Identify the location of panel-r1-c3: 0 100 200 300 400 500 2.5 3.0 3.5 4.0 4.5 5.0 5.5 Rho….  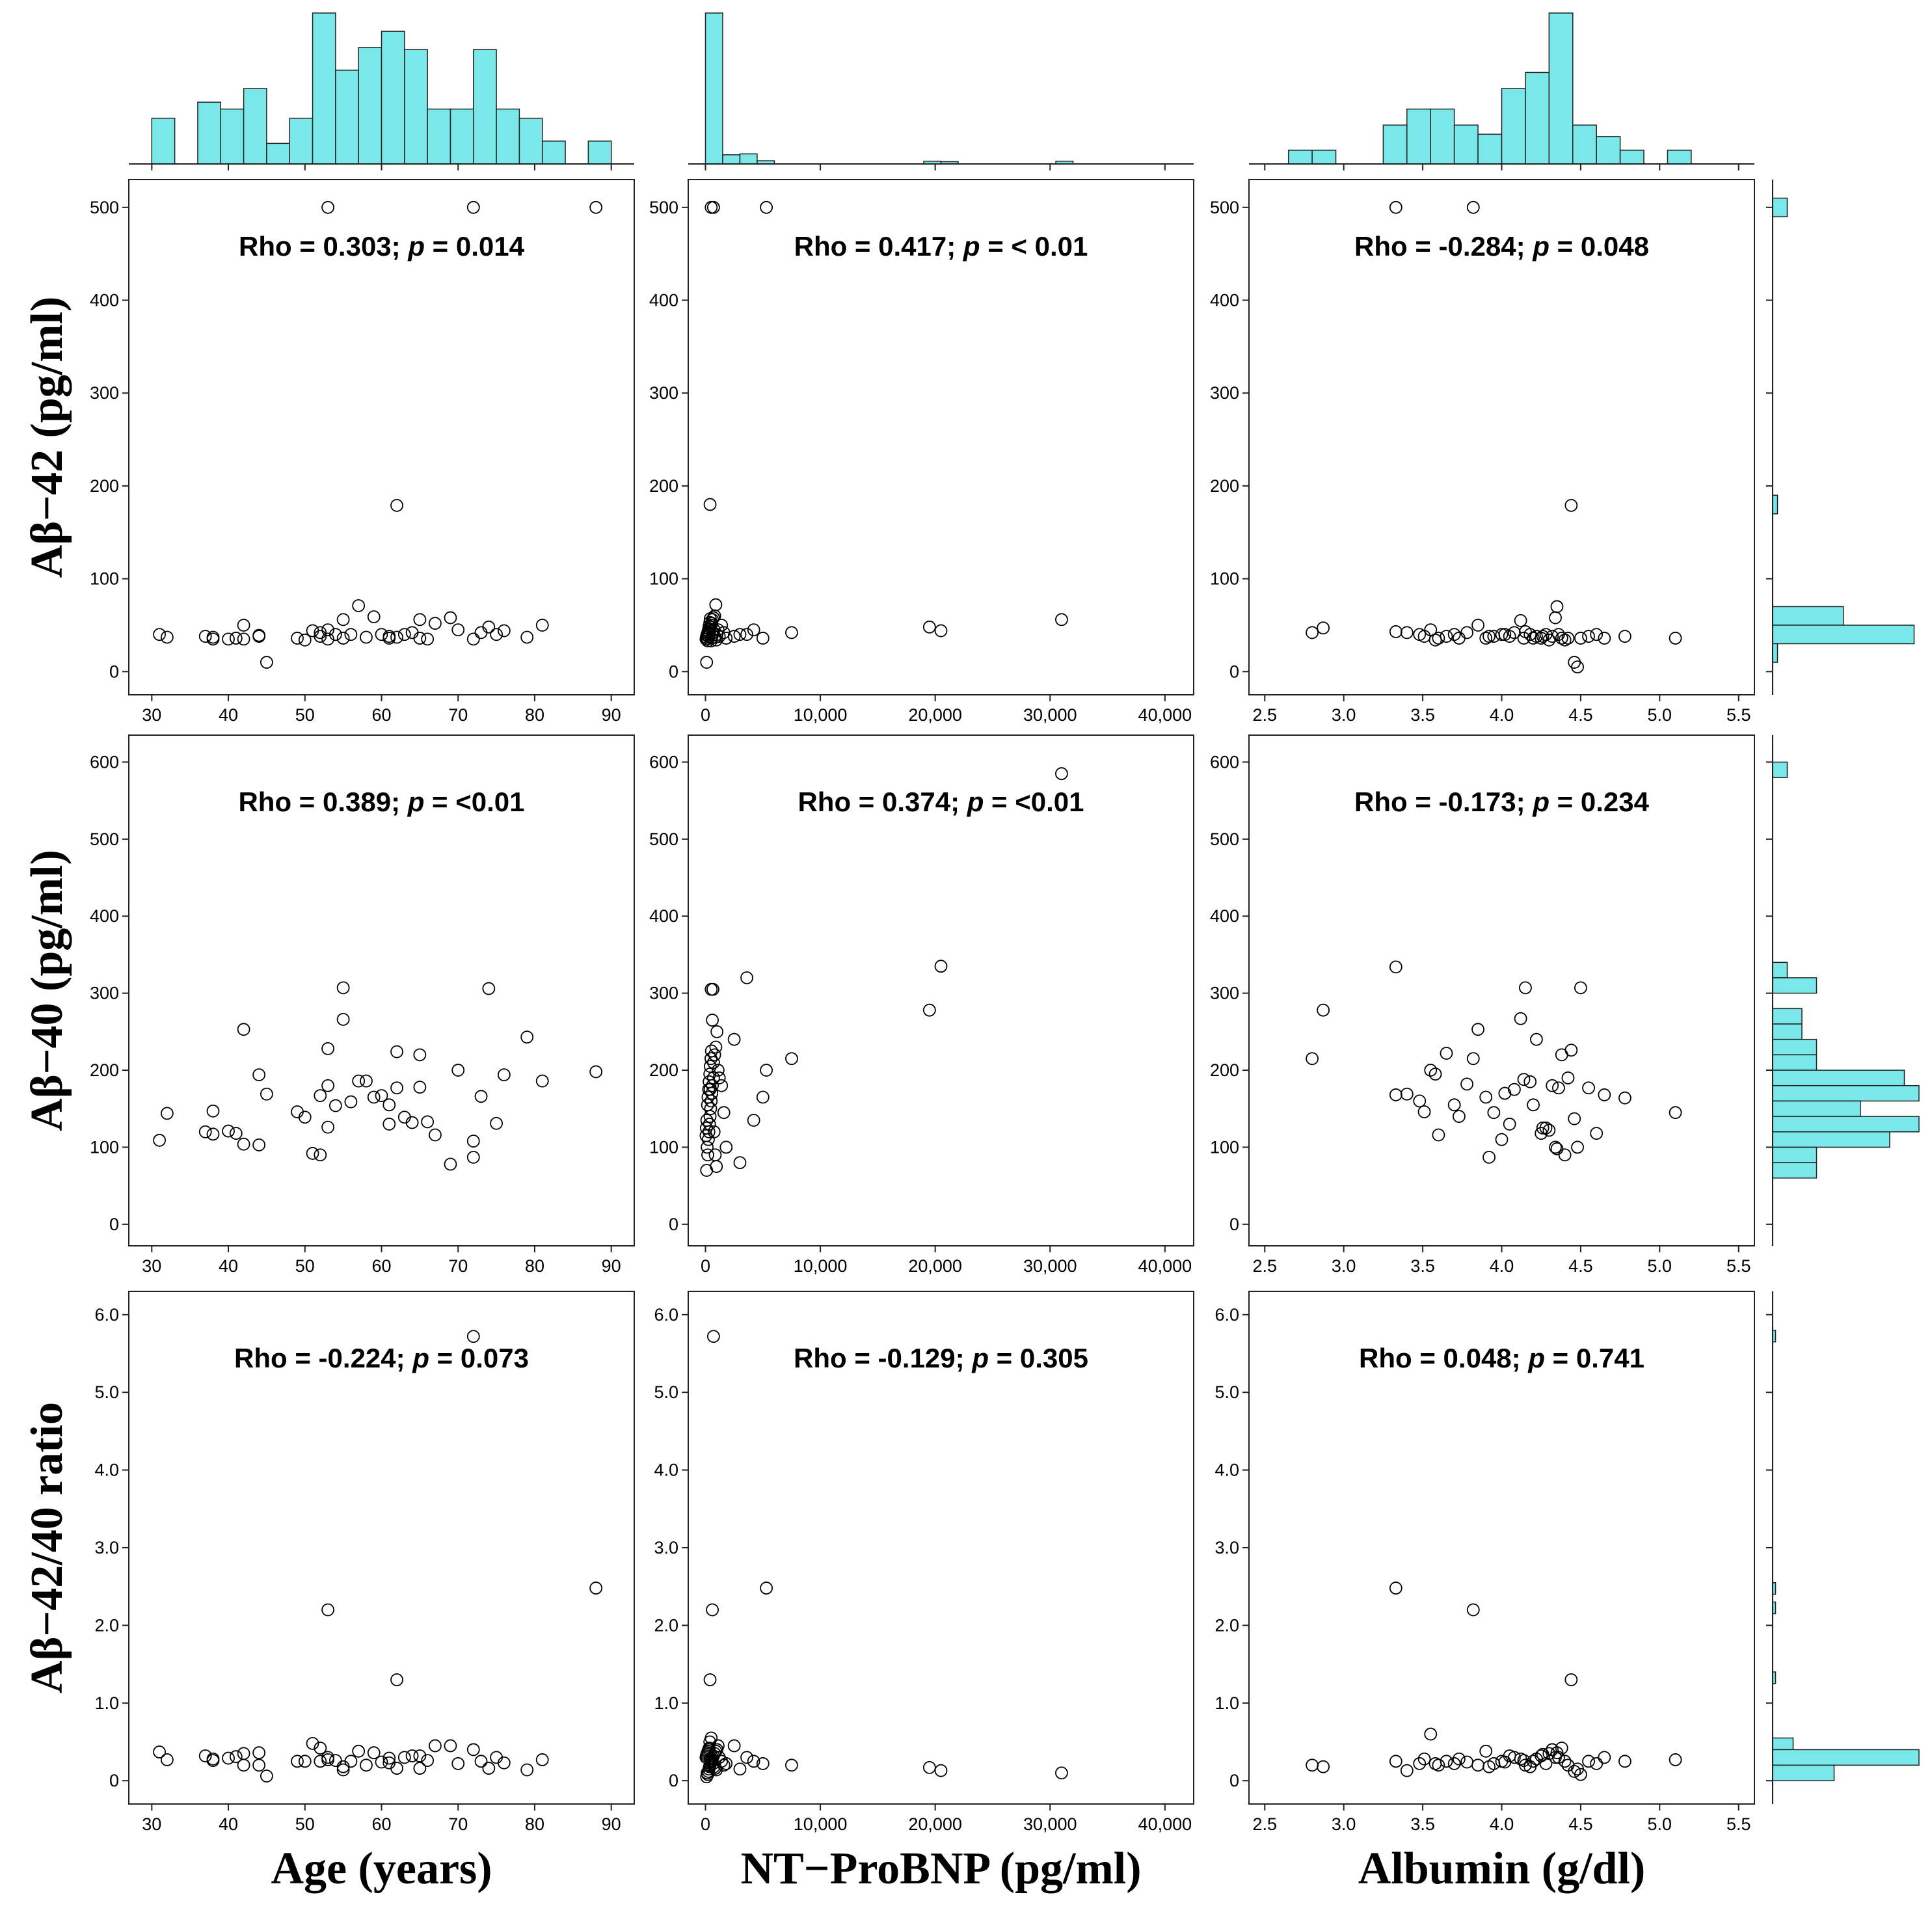
(1482, 452).